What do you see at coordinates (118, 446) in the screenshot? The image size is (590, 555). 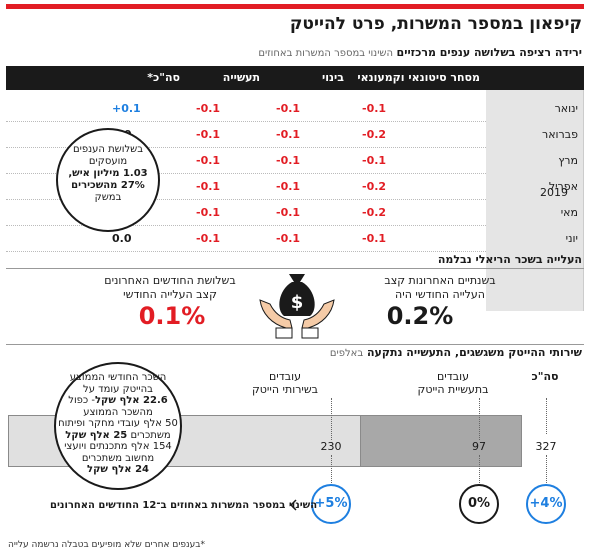 I see `bubble-text: 154 אלף מתכנתים ויועצי` at bounding box center [118, 446].